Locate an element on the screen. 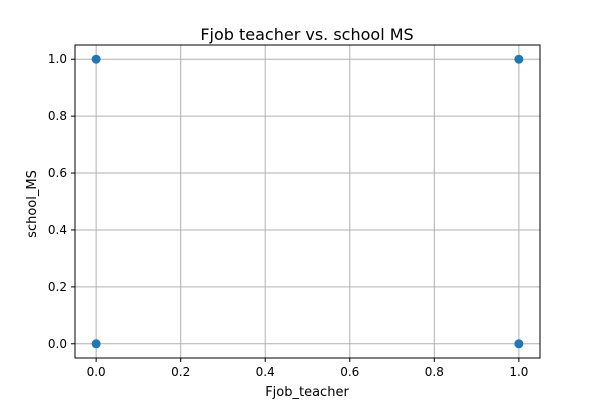 This screenshot has height=400, width=600. x-tick-label: 0.8 is located at coordinates (434, 372).